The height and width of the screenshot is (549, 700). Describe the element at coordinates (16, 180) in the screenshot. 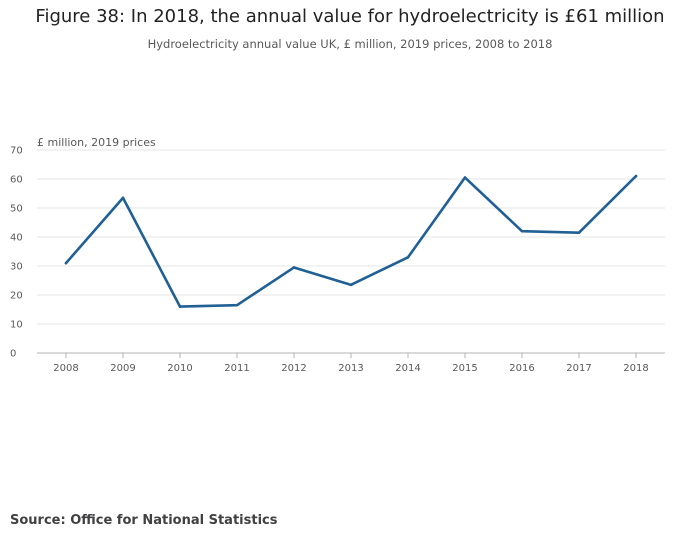

I see `y-tick-label: 60` at that location.